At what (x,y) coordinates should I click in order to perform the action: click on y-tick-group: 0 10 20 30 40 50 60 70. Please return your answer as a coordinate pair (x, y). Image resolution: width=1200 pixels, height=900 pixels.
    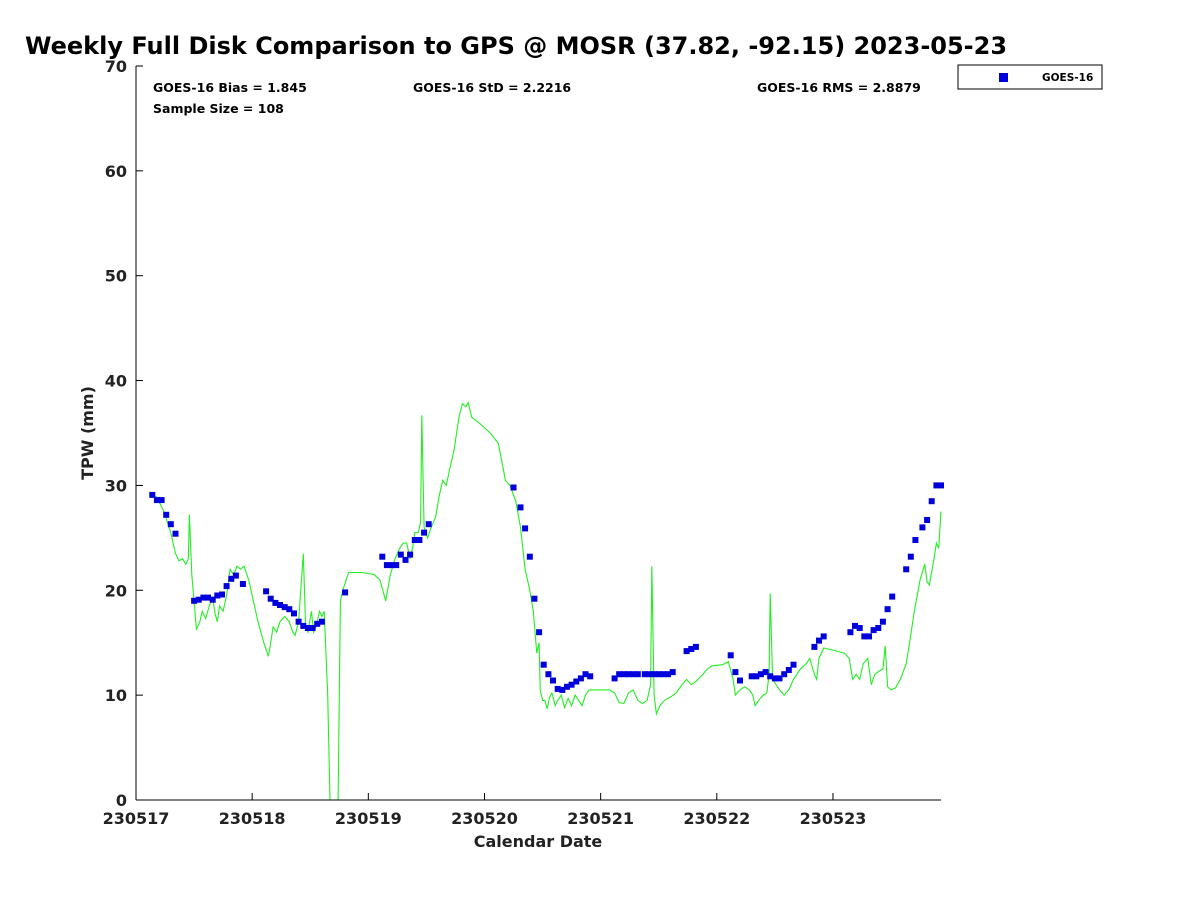
    Looking at the image, I should click on (124, 433).